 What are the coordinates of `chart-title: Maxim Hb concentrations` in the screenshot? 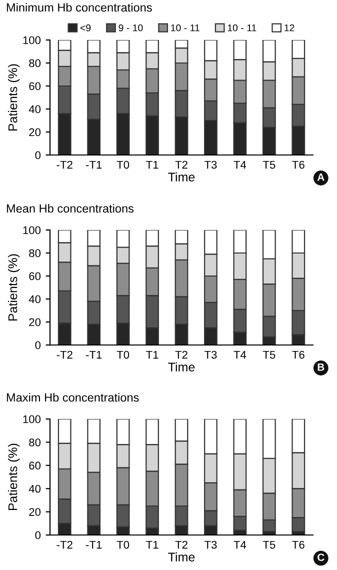 It's located at (72, 397).